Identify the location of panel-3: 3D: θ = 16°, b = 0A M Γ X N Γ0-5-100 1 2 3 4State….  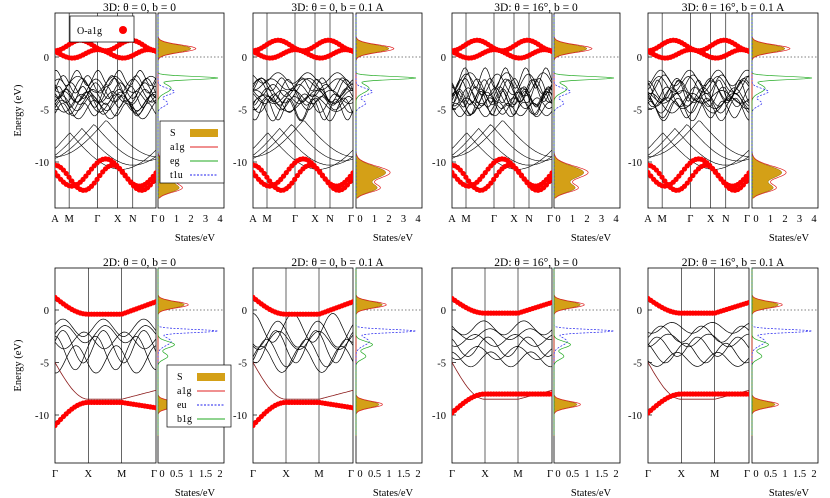
(526, 123).